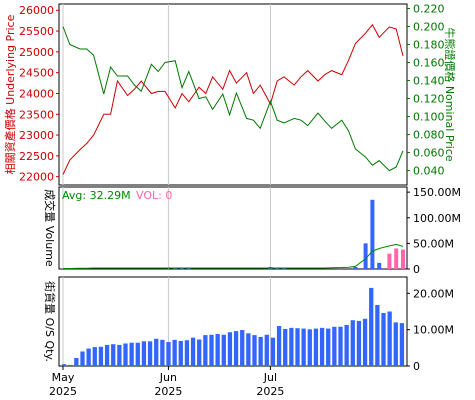 Image resolution: width=475 pixels, height=400 pixels. Describe the element at coordinates (50, 228) in the screenshot. I see `volume-axis-label: 成交量 Volume` at that location.